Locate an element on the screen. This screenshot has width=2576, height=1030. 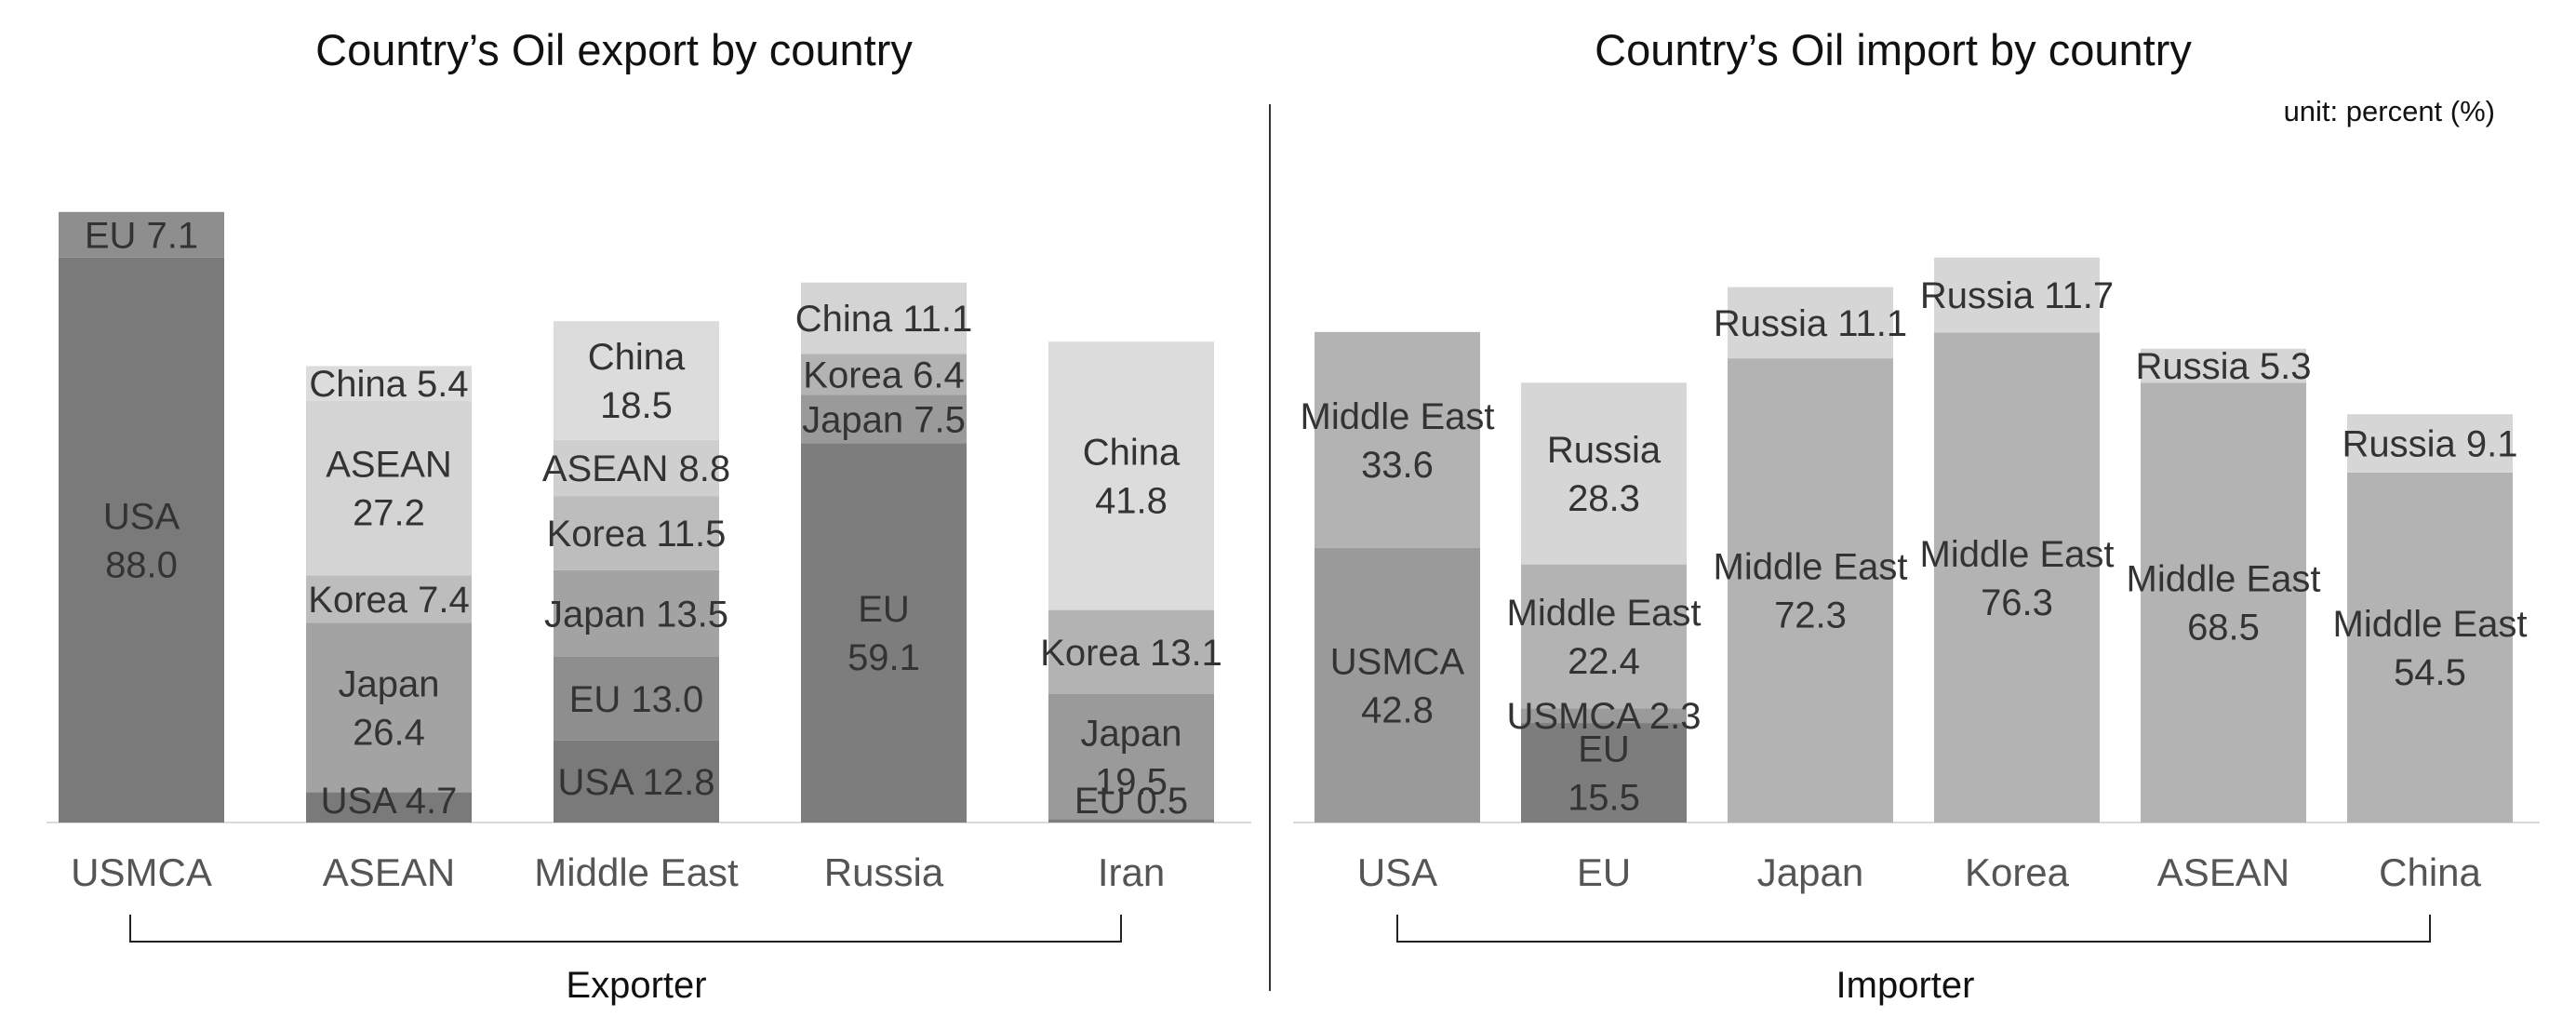
export-bar-asean-asean is located at coordinates (389, 488).